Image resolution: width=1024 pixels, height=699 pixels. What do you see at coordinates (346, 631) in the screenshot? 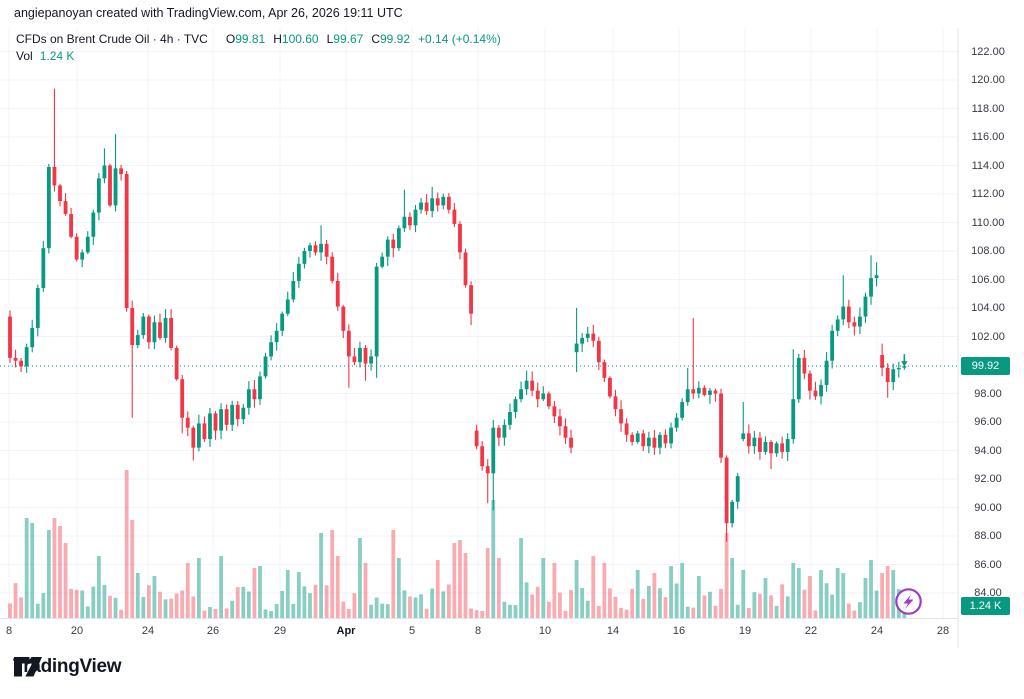
I see `time-tick-label: Apr` at bounding box center [346, 631].